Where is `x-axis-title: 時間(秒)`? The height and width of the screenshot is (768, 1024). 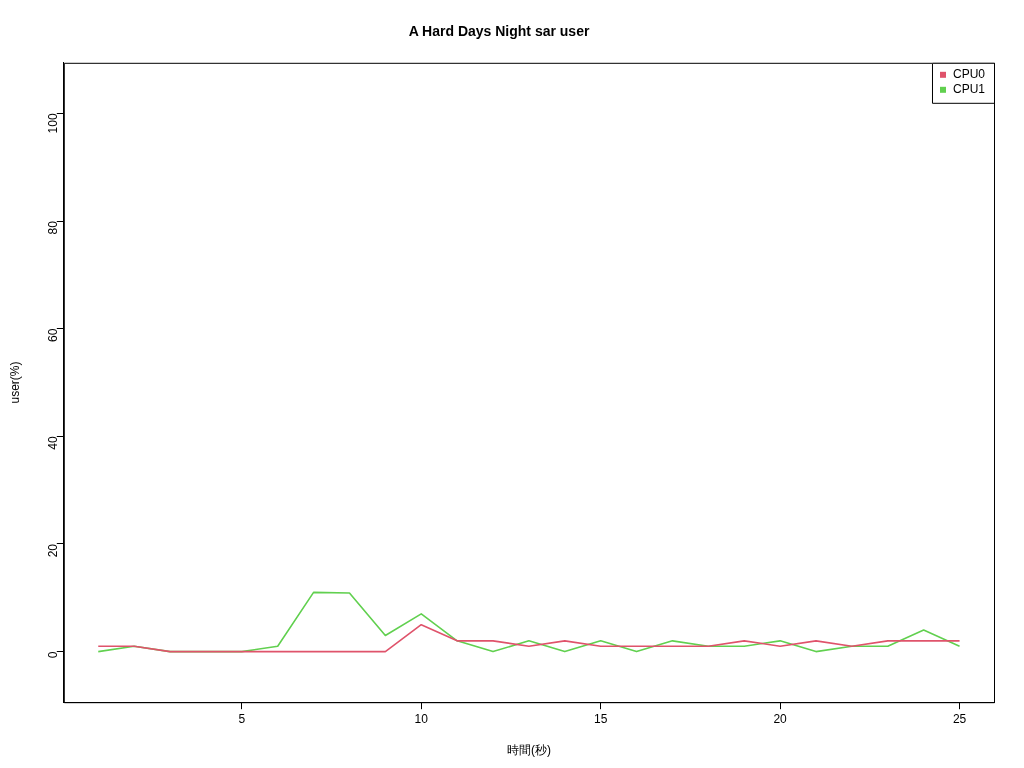
x-axis-title: 時間(秒) is located at coordinates (528, 750).